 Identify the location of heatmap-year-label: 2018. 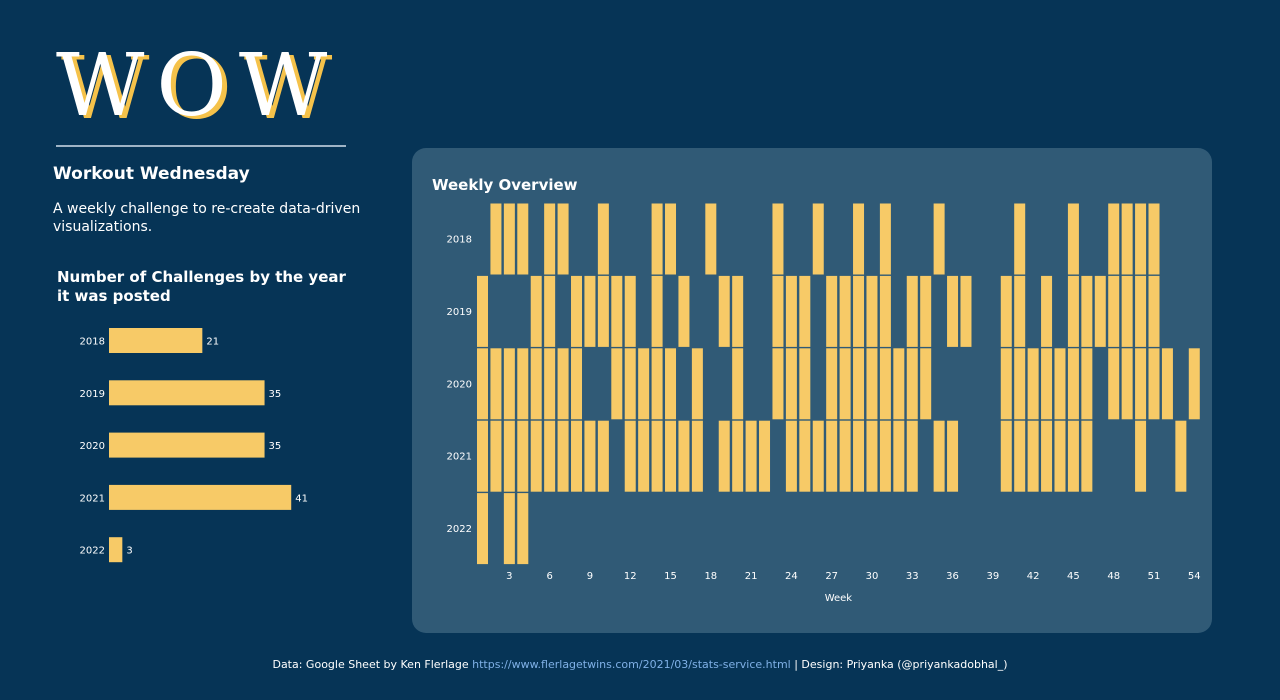
(459, 240).